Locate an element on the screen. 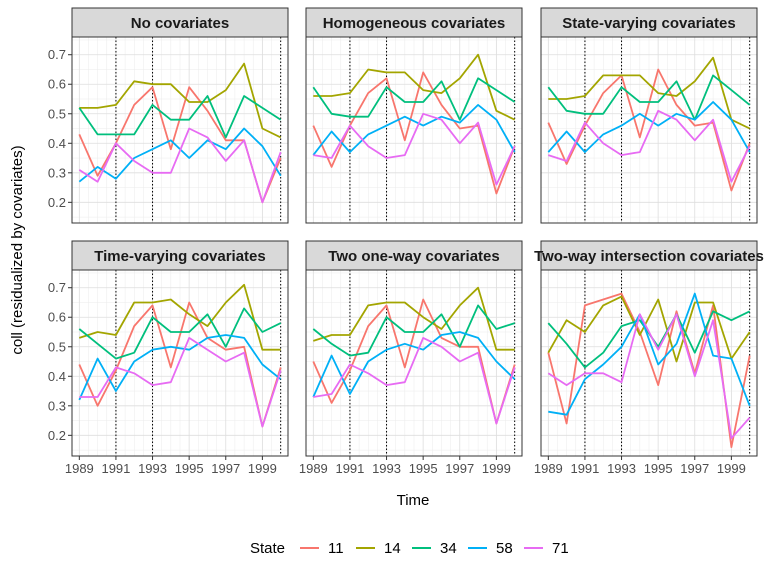  facet-panel: Homogeneous covariates is located at coordinates (414, 115).